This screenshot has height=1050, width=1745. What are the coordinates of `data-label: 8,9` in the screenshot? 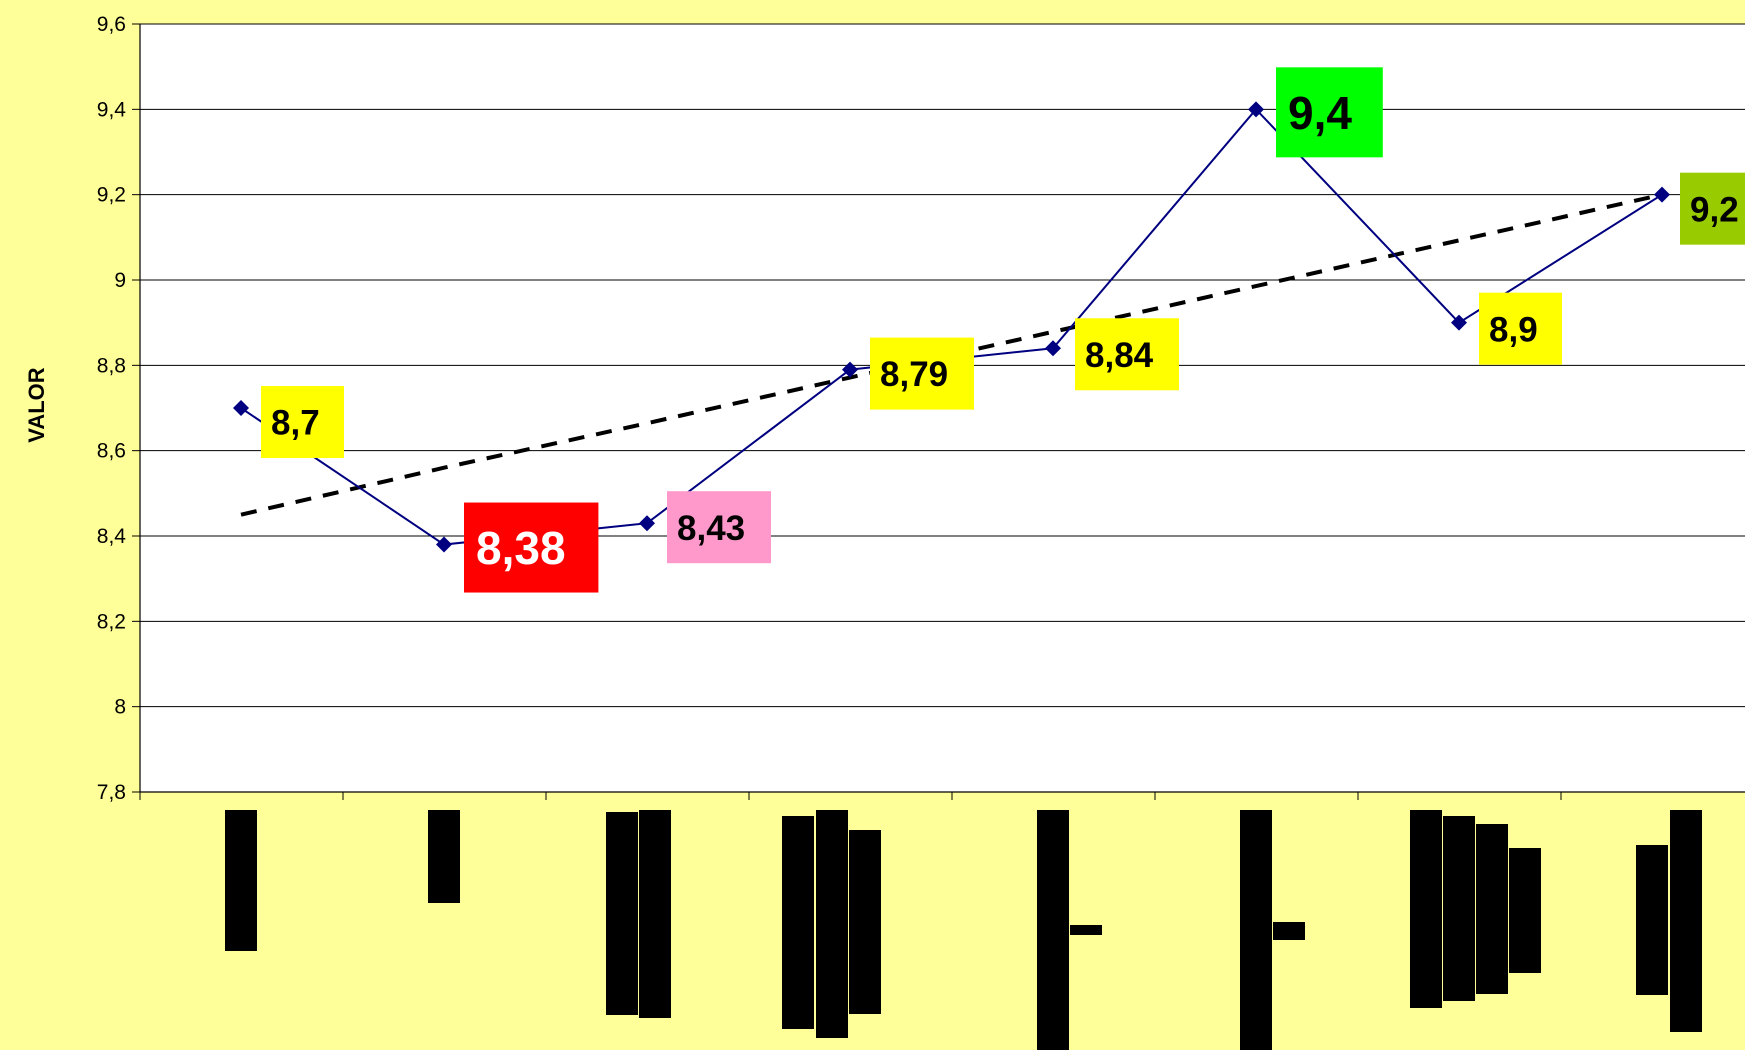 It's located at (1520, 328).